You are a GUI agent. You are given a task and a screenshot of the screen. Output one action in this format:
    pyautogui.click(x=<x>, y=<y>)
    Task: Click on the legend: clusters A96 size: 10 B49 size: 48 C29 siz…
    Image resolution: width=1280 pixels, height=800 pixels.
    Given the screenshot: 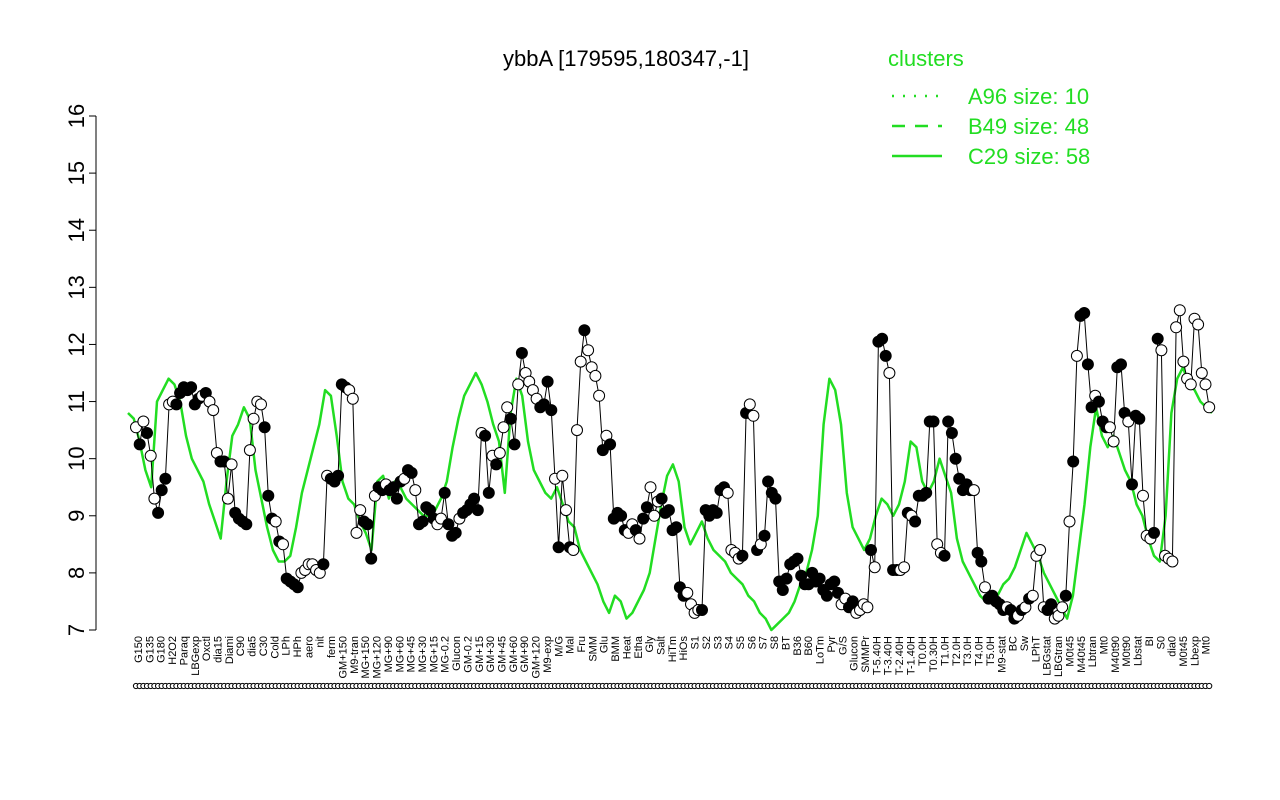 What is the action you would take?
    pyautogui.click(x=989, y=107)
    